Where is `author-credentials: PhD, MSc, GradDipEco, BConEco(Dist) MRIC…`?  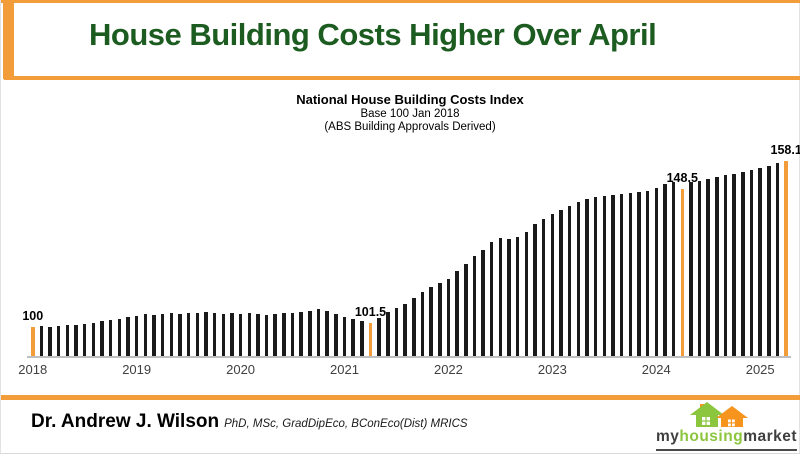
author-credentials: PhD, MSc, GradDipEco, BConEco(Dist) MRIC… is located at coordinates (346, 424).